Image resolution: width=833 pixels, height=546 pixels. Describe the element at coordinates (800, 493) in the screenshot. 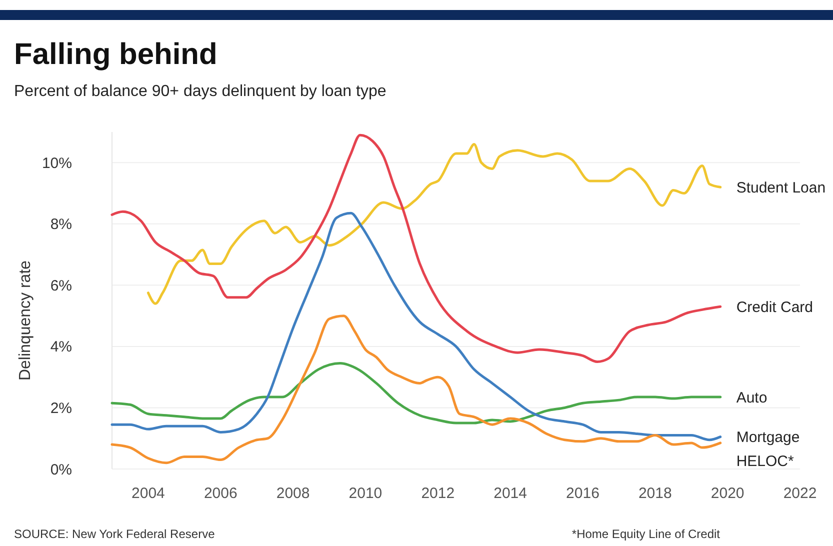

I see `x-tick-label: 2022` at that location.